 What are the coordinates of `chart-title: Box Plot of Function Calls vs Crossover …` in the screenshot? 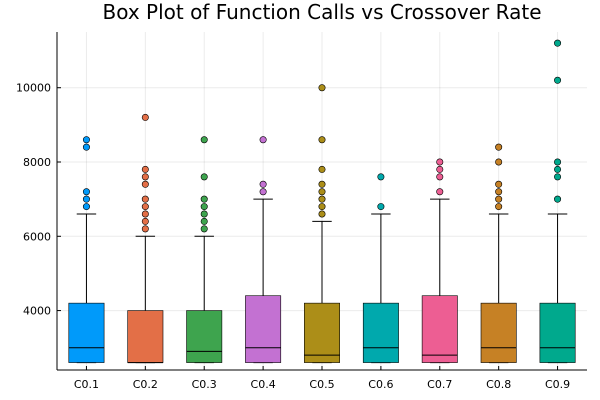 It's located at (321, 12).